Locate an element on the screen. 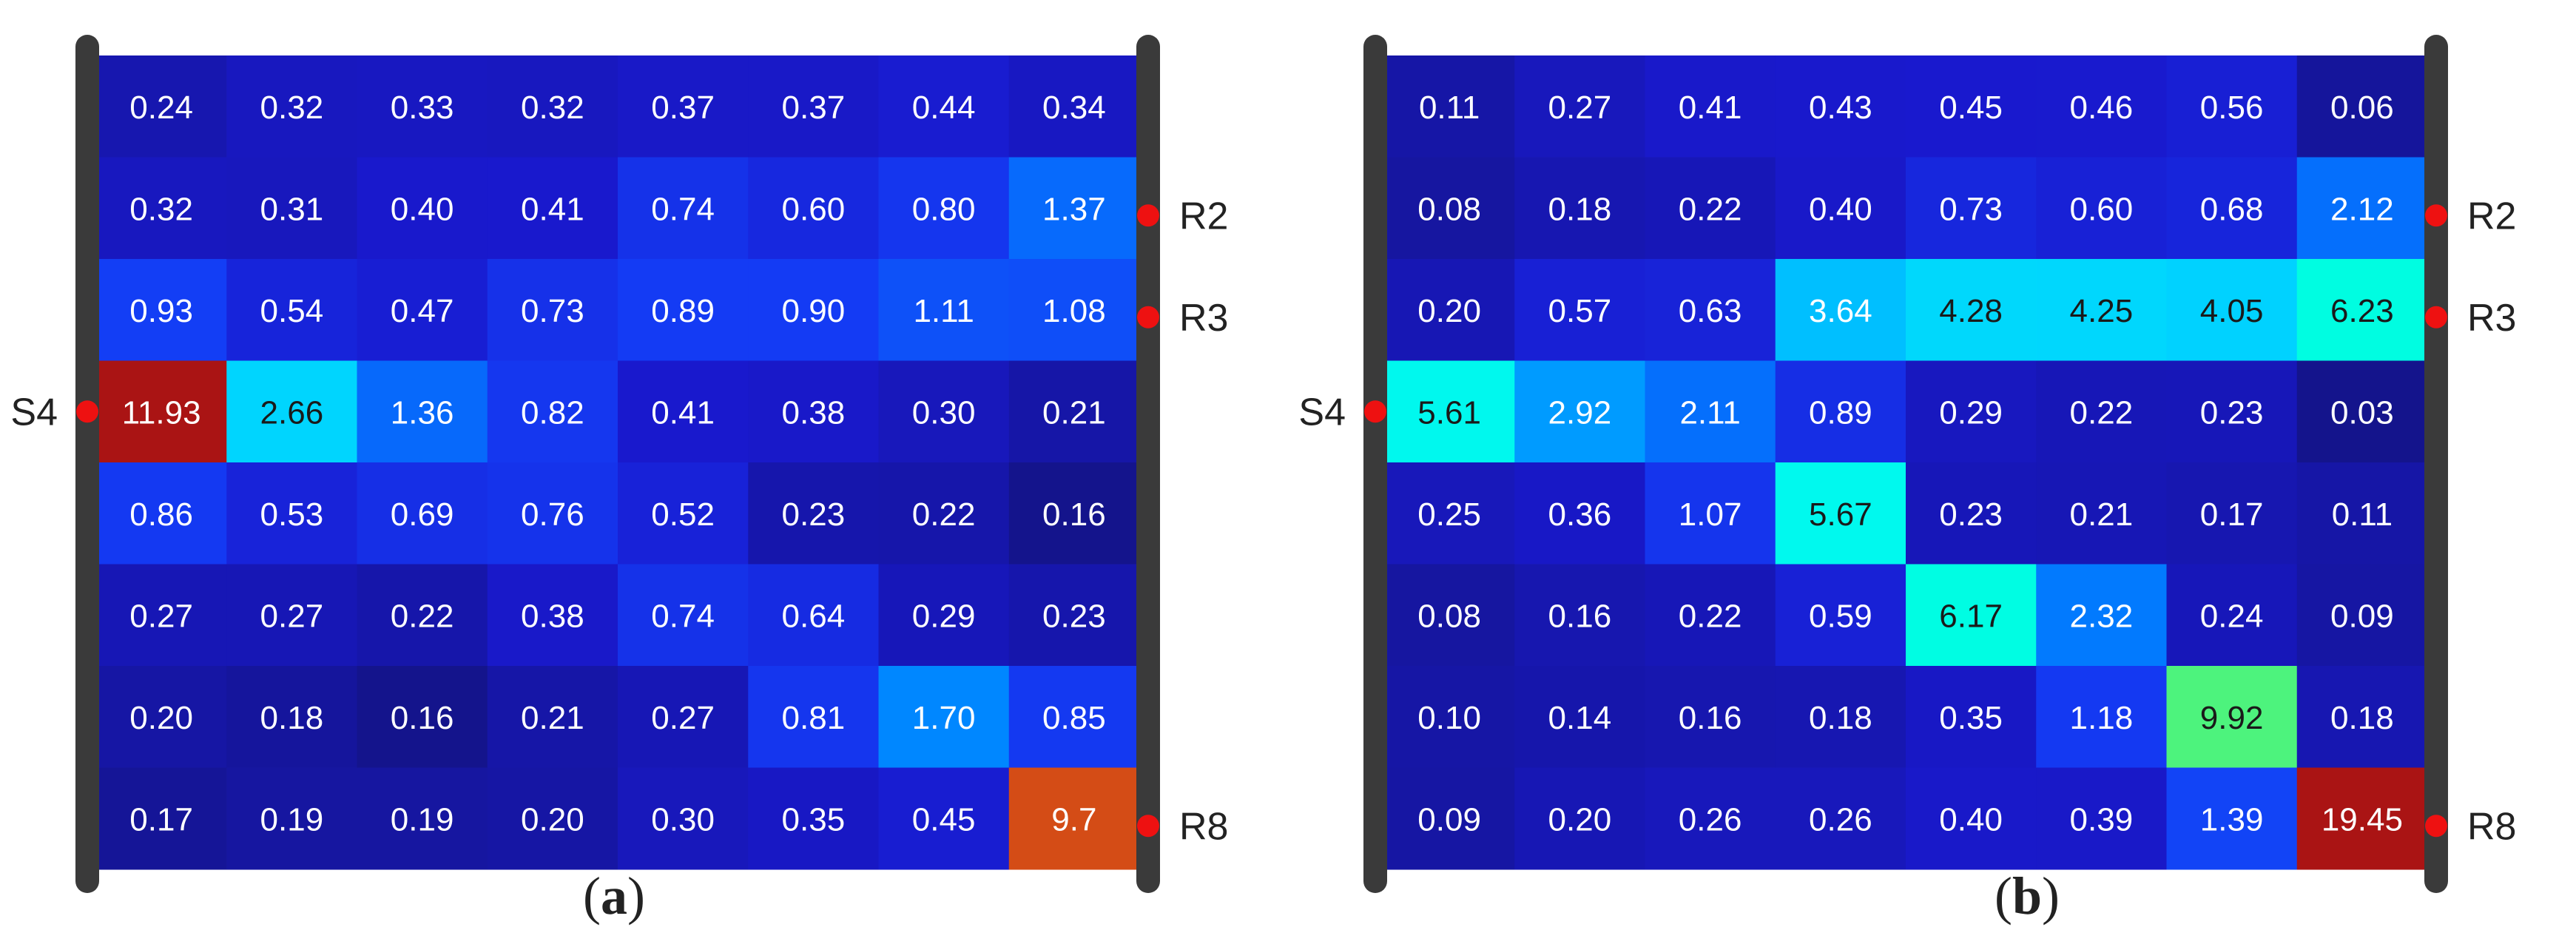 This screenshot has width=2576, height=950. cell-value-label: 0.29 is located at coordinates (944, 616).